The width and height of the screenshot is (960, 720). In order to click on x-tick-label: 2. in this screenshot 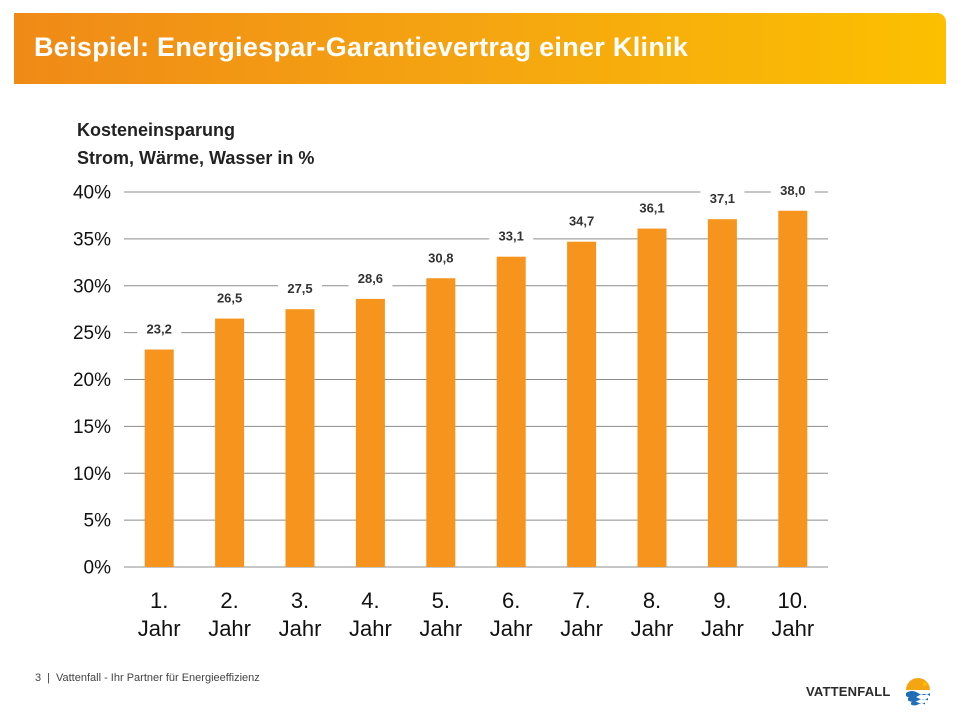, I will do `click(229, 600)`.